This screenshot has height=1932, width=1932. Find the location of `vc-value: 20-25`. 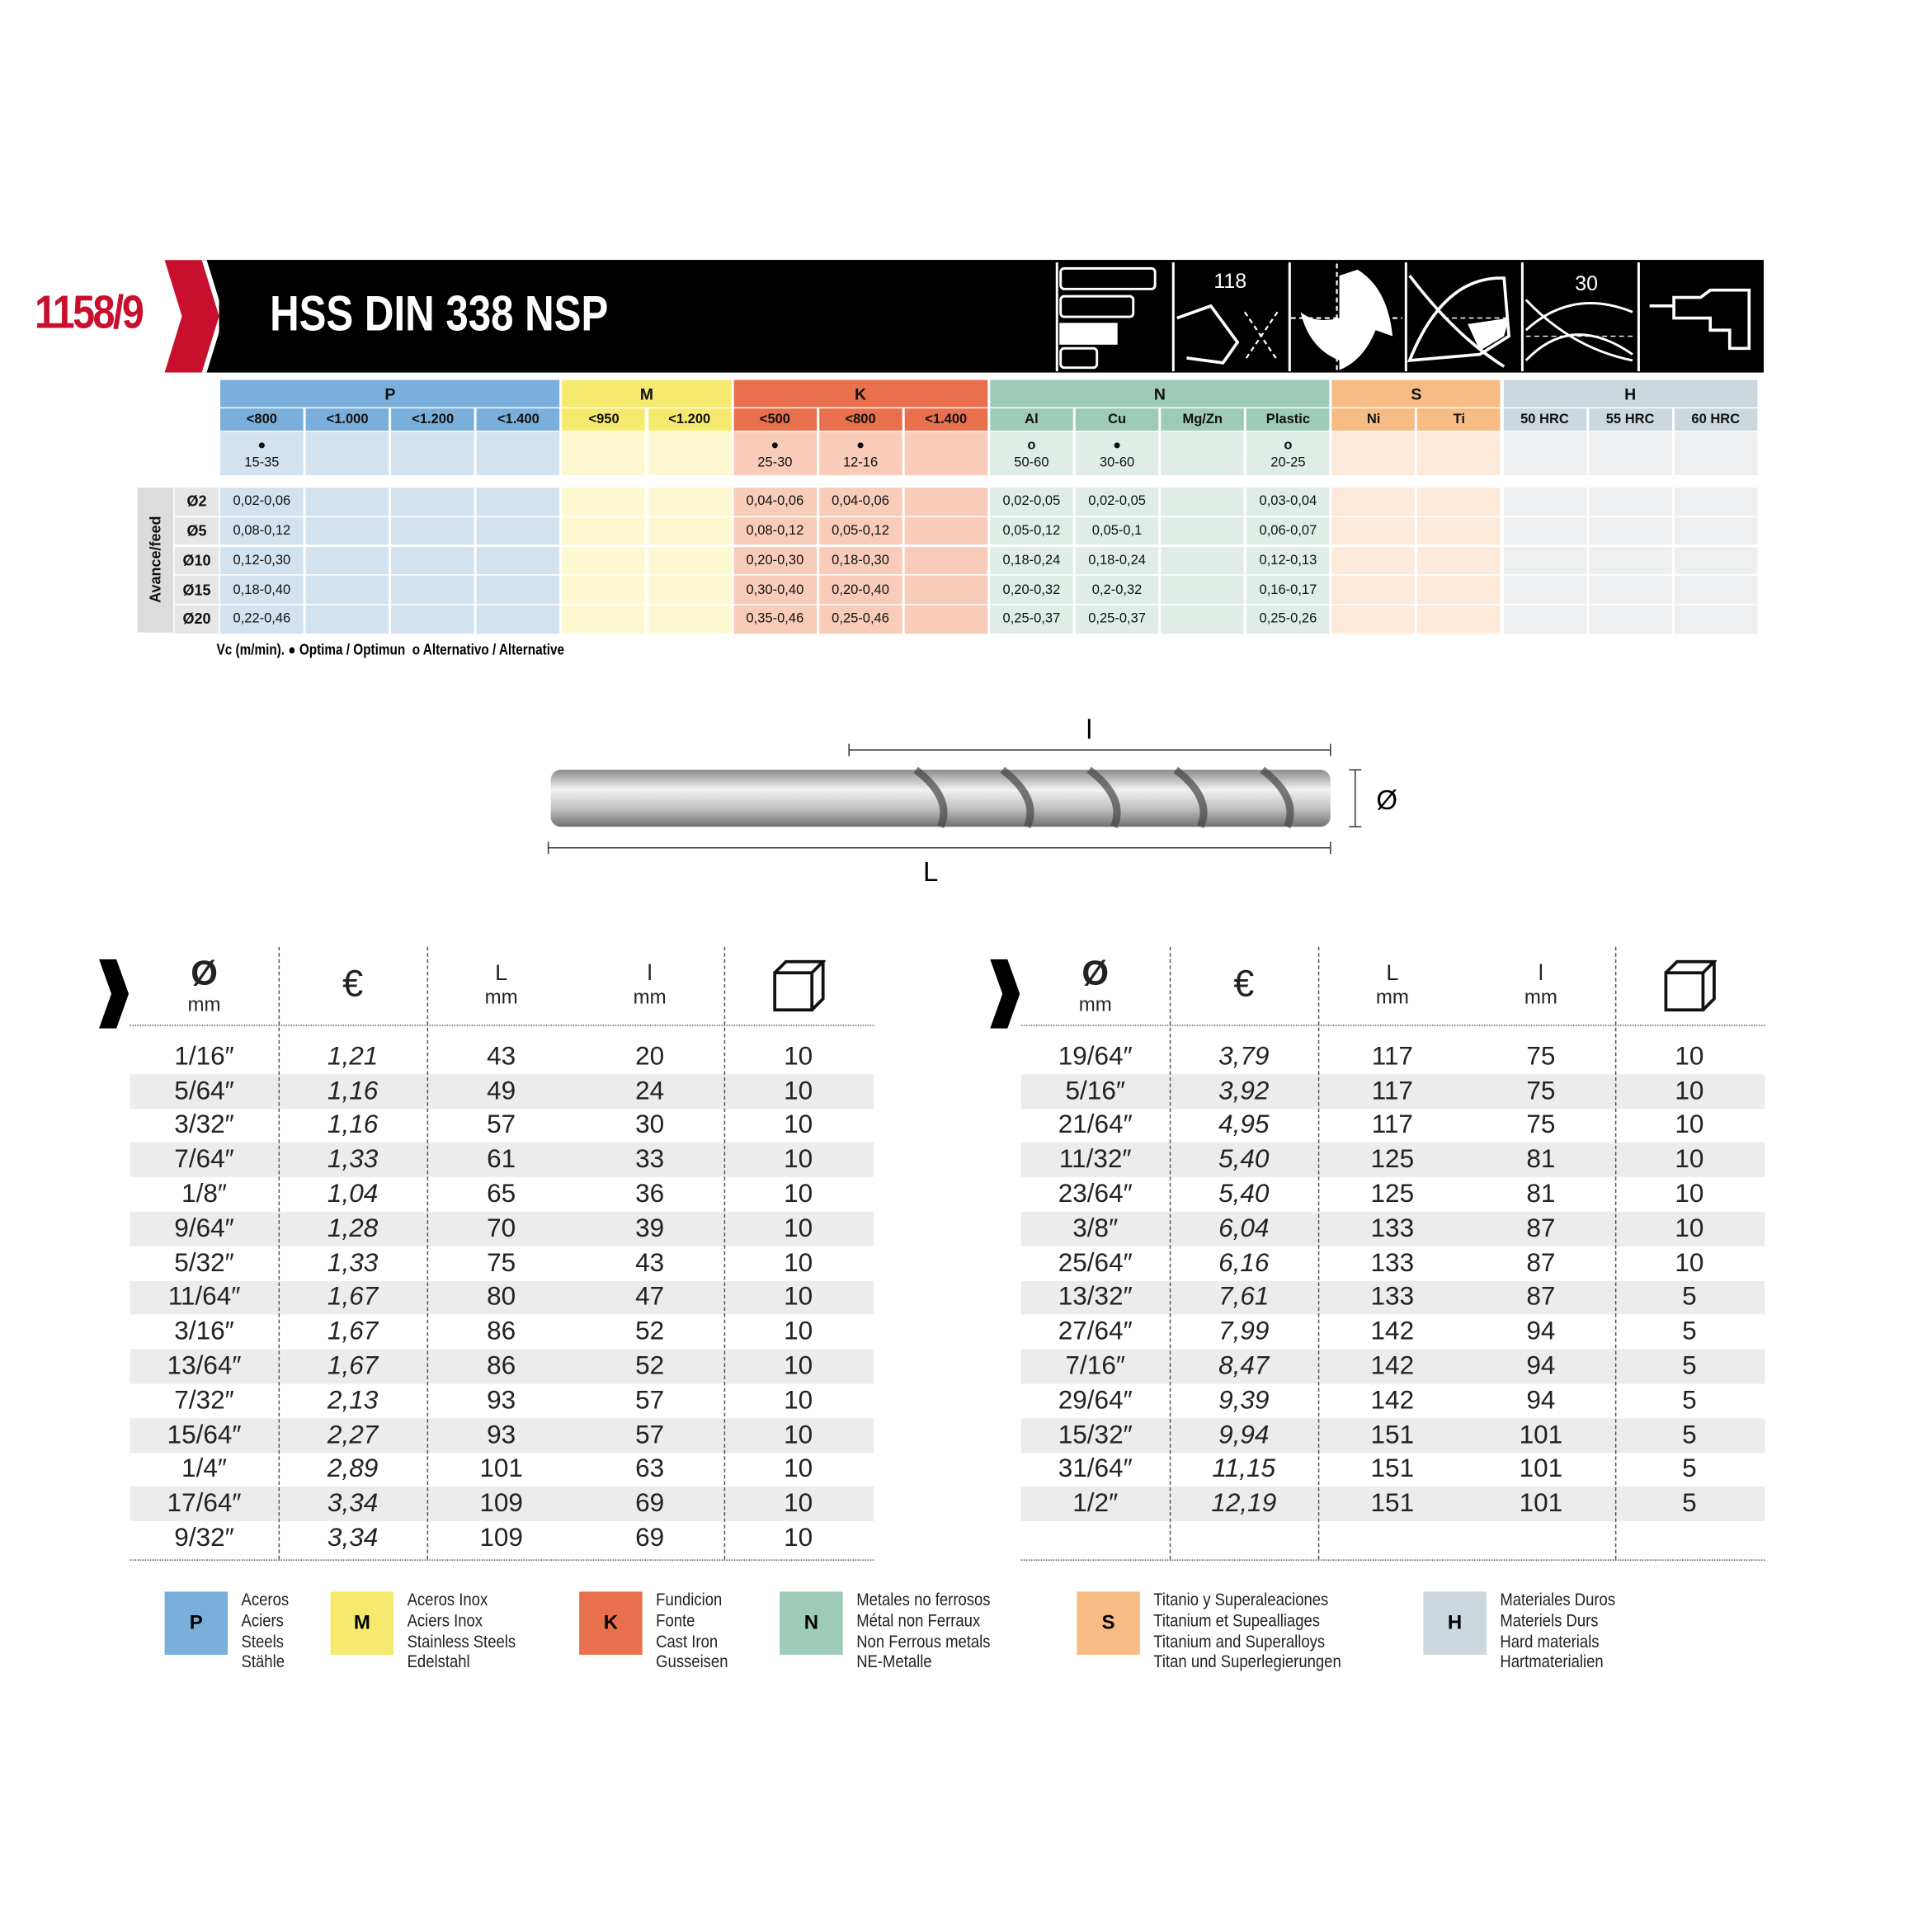

vc-value: 20-25 is located at coordinates (1288, 462).